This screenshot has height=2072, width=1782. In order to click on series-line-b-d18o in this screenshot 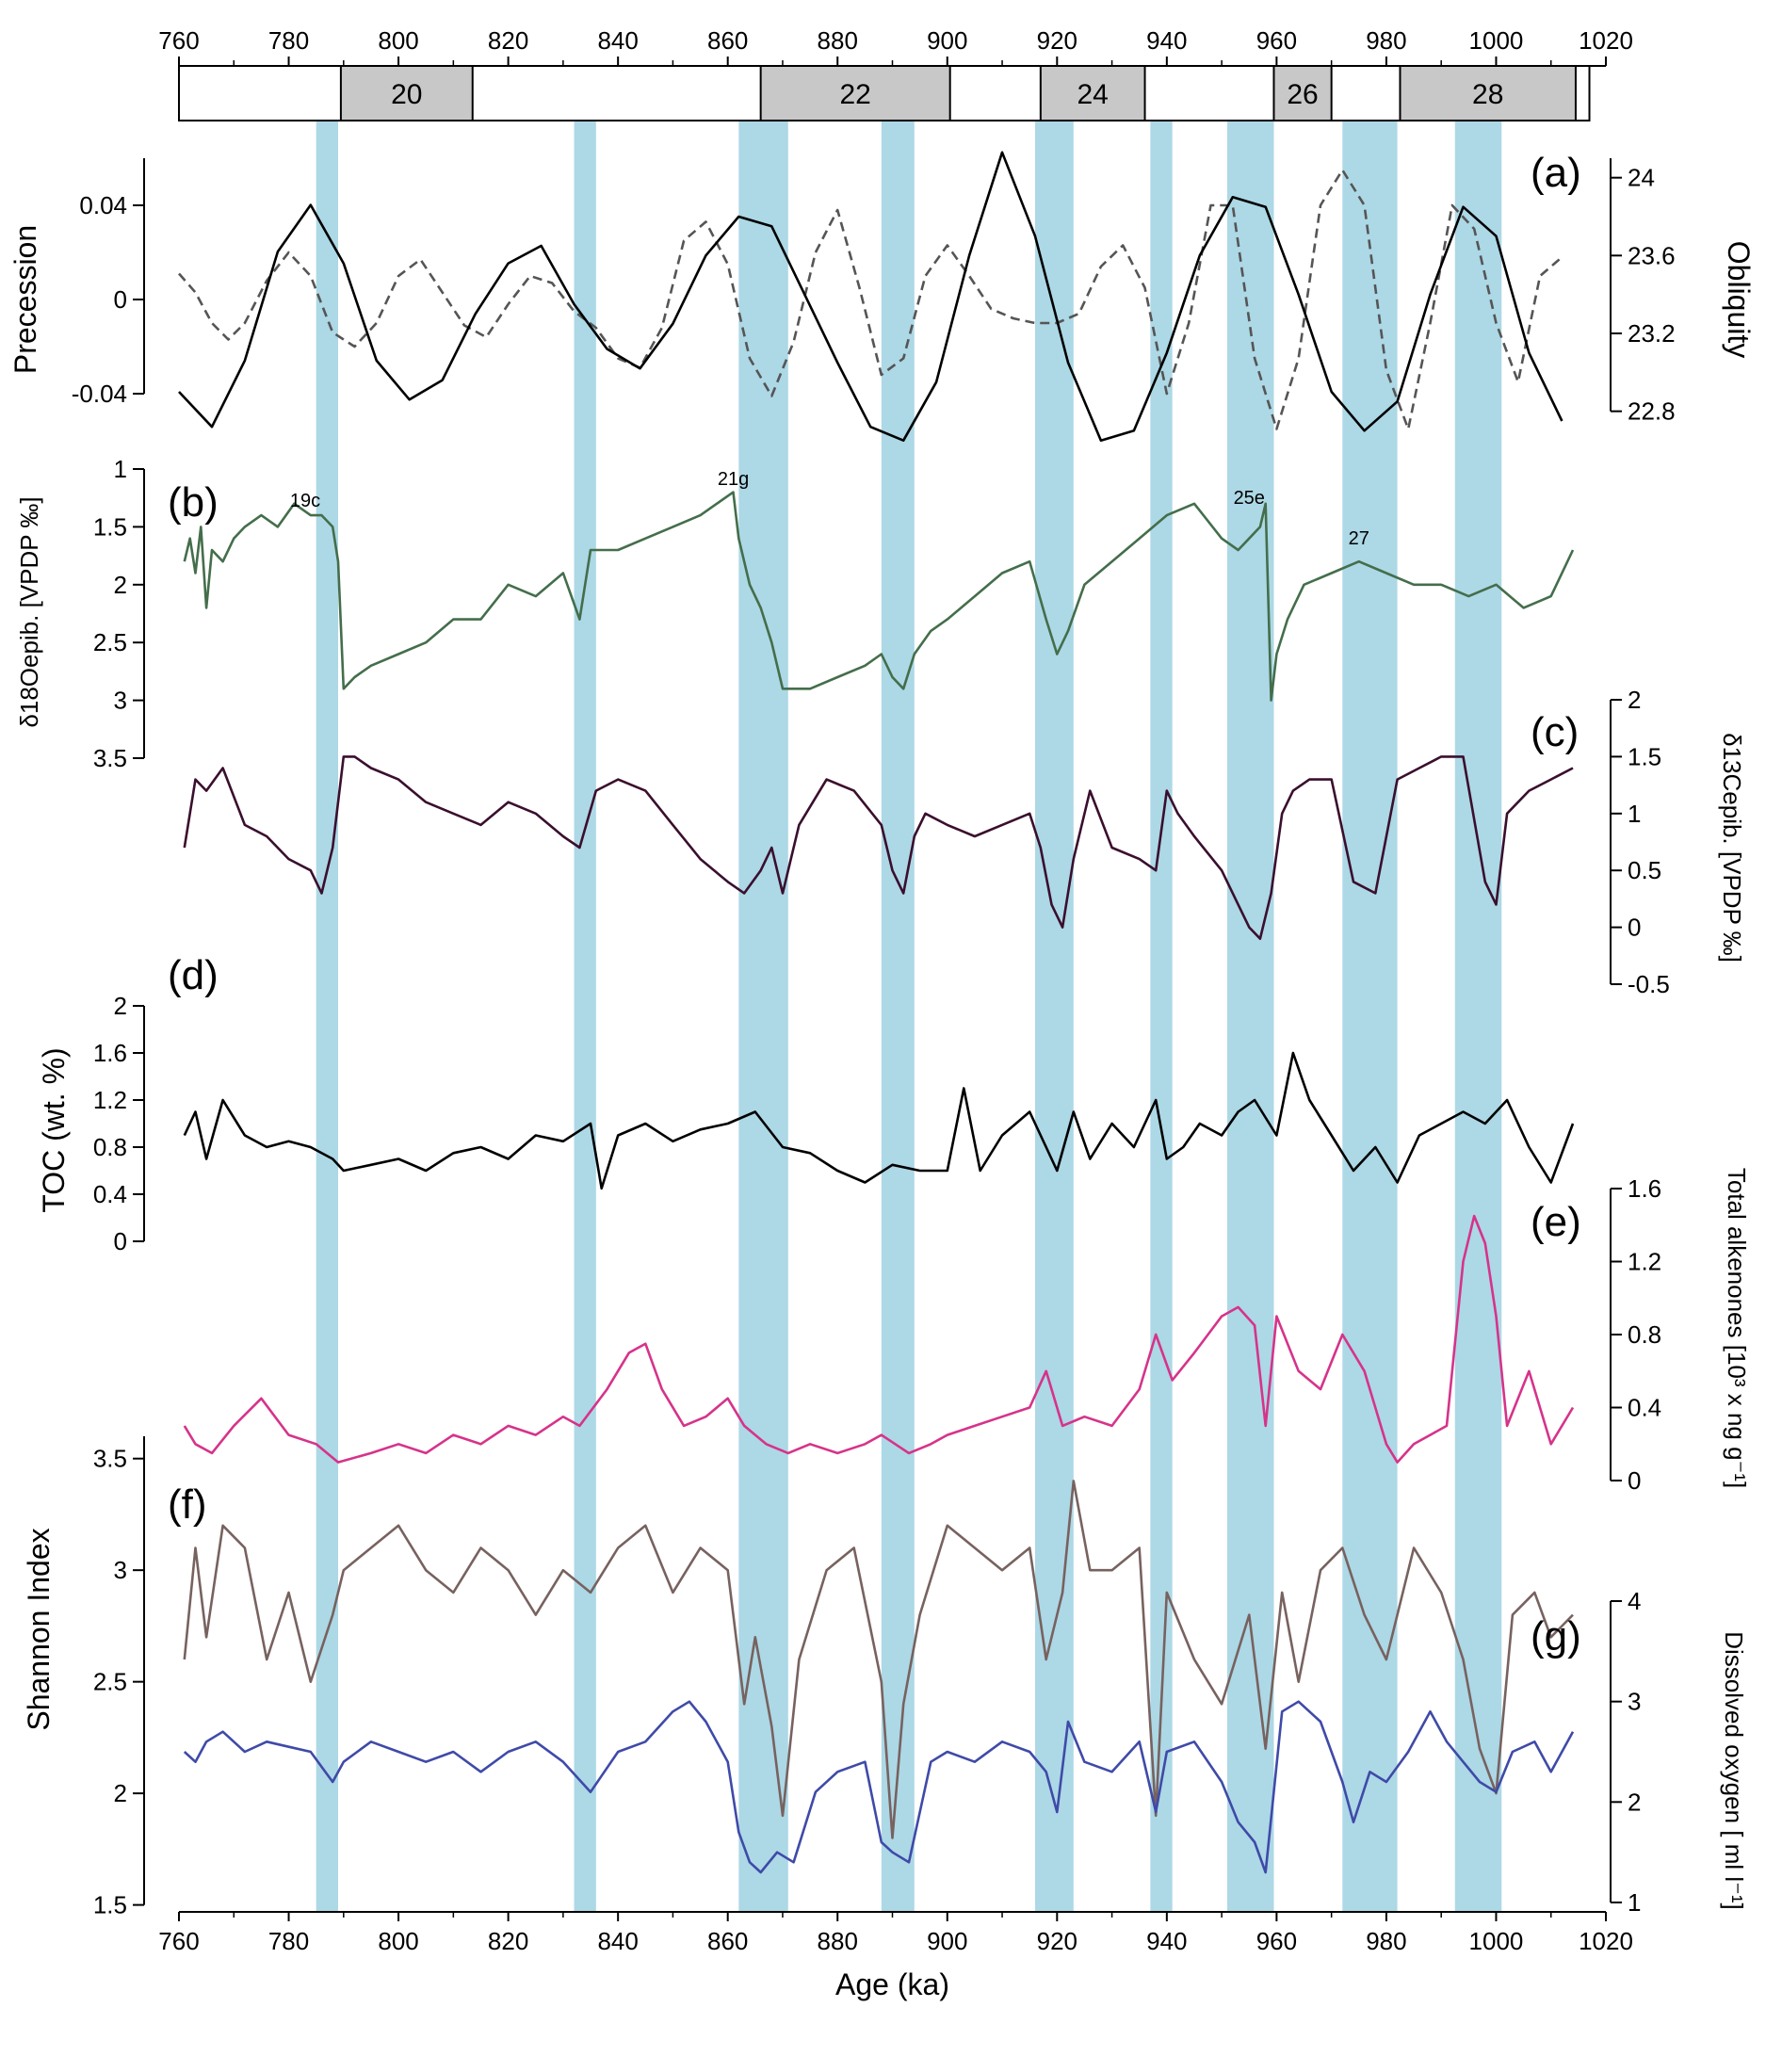, I will do `click(879, 596)`.